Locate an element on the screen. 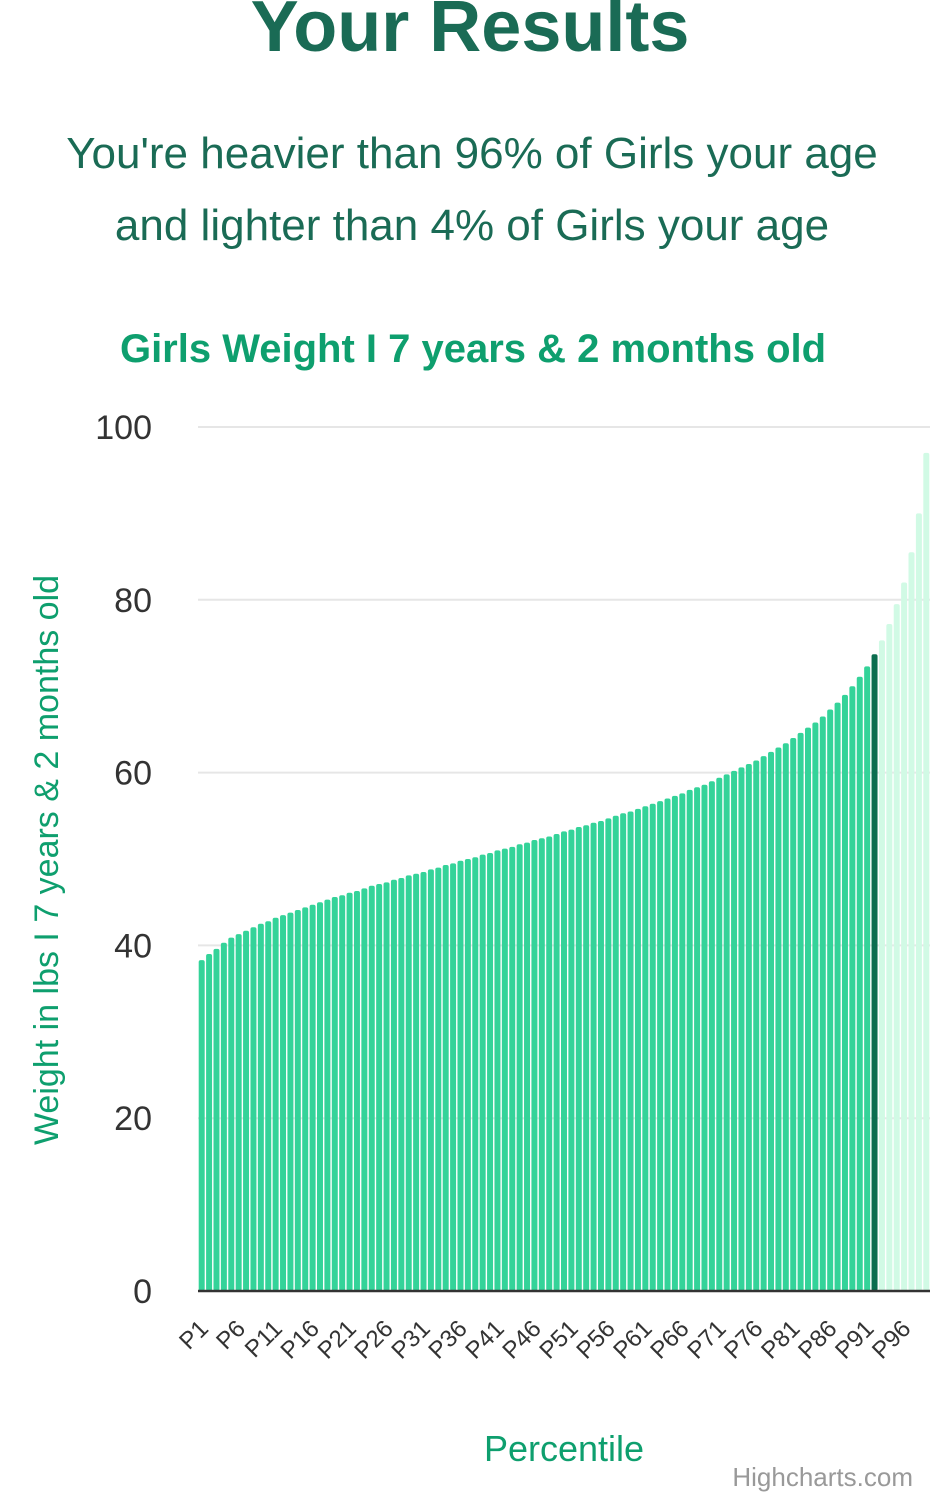 The width and height of the screenshot is (948, 1500). bar-p85 is located at coordinates (822, 1003).